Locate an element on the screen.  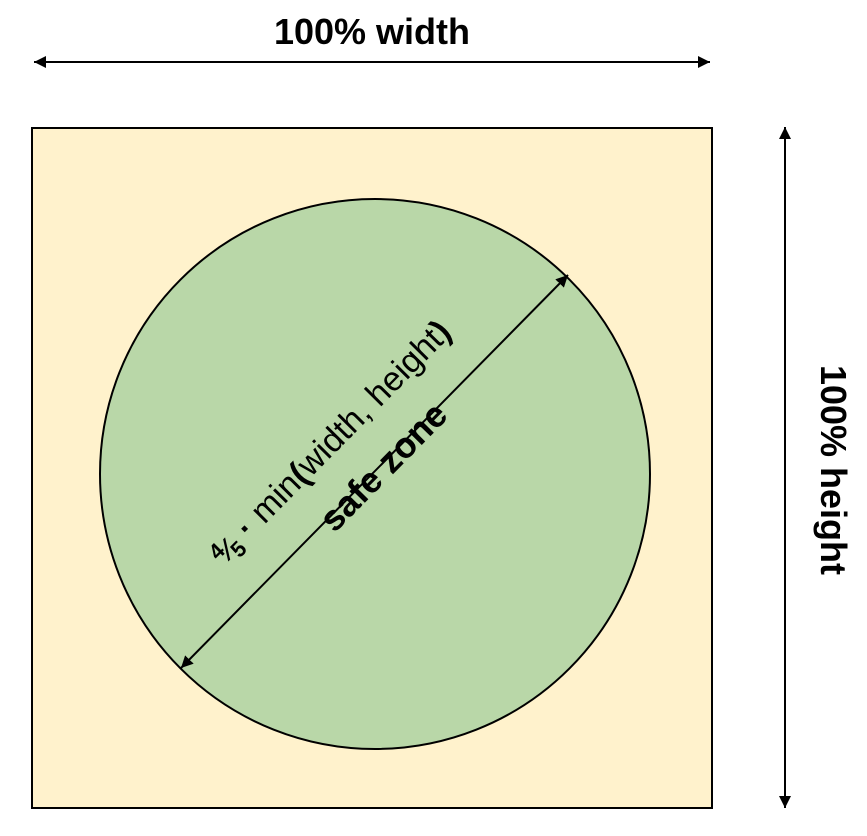
height-label: 100% height is located at coordinates (833, 470).